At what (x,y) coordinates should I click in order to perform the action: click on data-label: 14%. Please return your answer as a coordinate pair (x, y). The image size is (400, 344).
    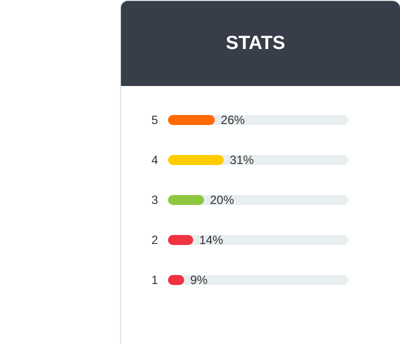
    Looking at the image, I should click on (211, 240).